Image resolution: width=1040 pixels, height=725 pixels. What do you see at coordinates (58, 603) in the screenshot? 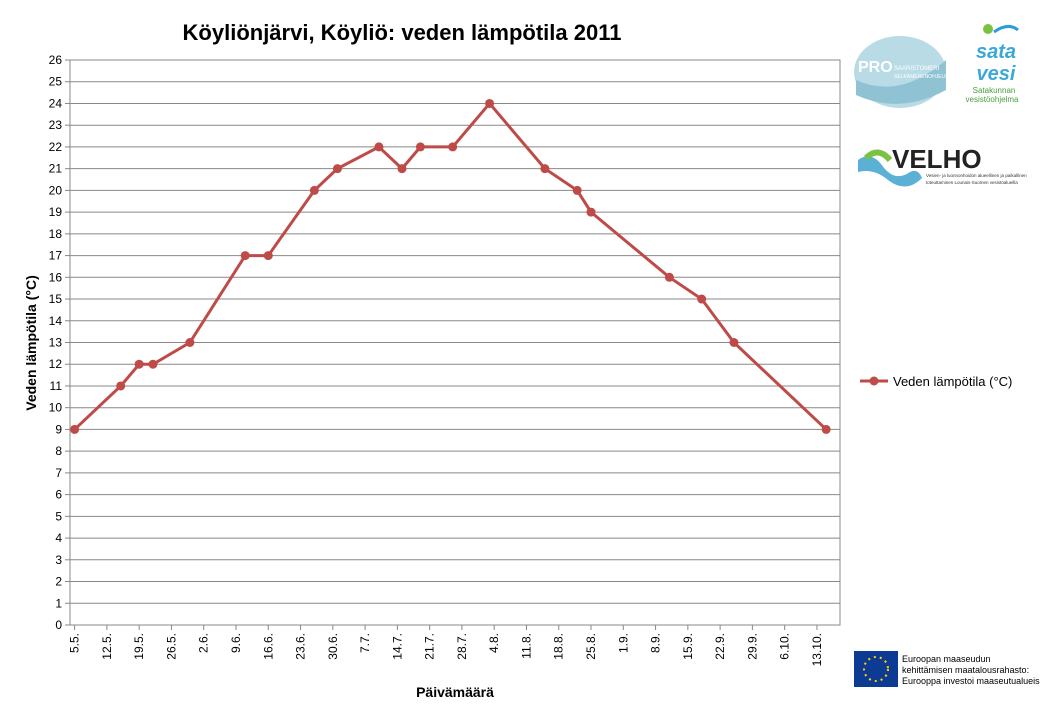
I see `y-tick-label: 1` at bounding box center [58, 603].